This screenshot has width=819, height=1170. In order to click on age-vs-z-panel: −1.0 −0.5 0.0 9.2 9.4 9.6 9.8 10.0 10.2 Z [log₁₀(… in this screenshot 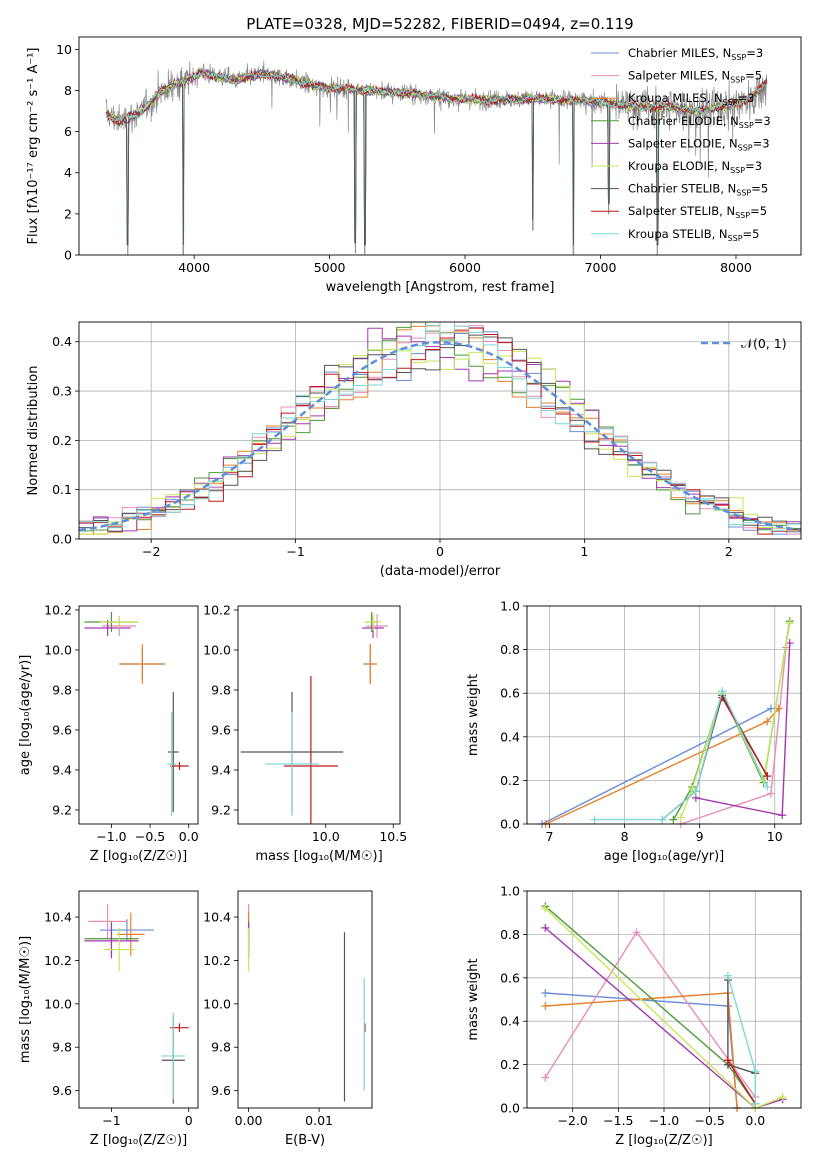, I will do `click(108, 734)`.